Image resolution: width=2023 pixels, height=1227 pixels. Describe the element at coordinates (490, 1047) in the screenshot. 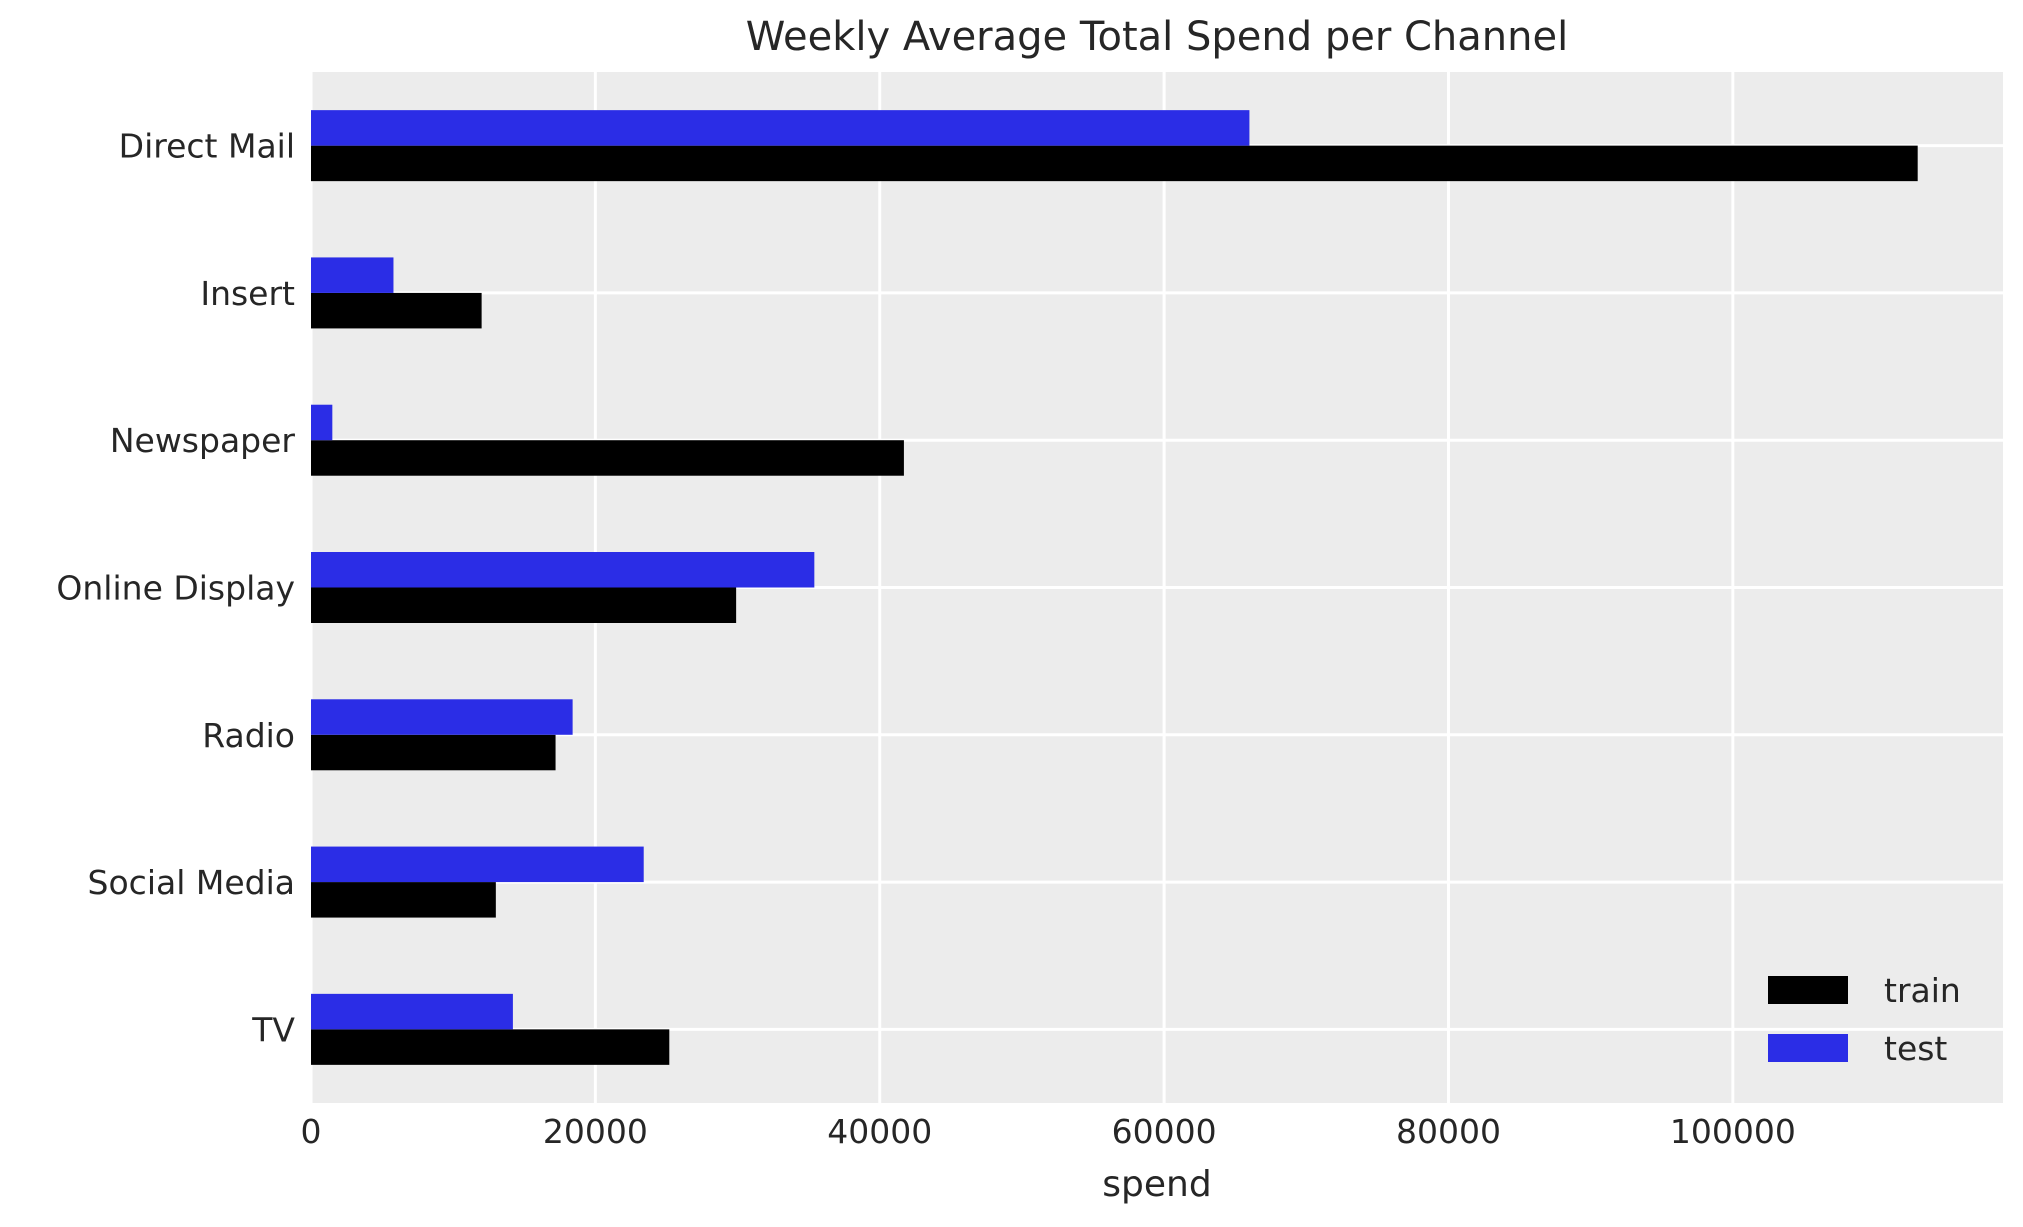

I see `bar-train-tv` at that location.